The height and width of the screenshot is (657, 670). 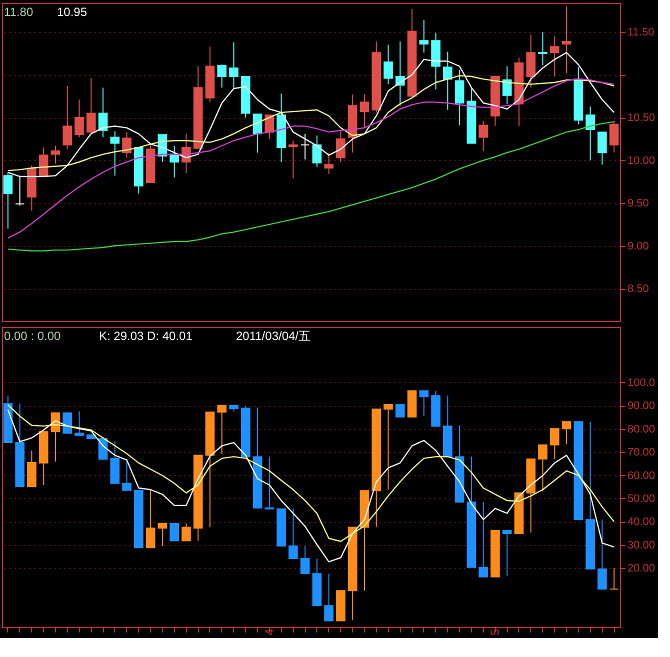 What do you see at coordinates (642, 522) in the screenshot?
I see `y-tick-label: 40.00` at bounding box center [642, 522].